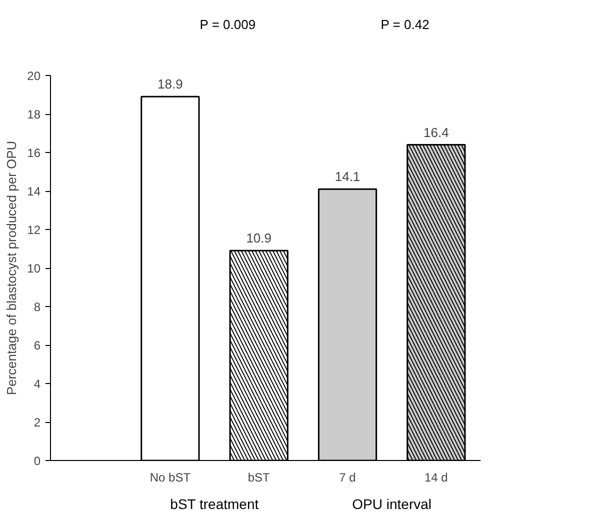 The image size is (599, 524). I want to click on y-tick-label: 0, so click(37, 461).